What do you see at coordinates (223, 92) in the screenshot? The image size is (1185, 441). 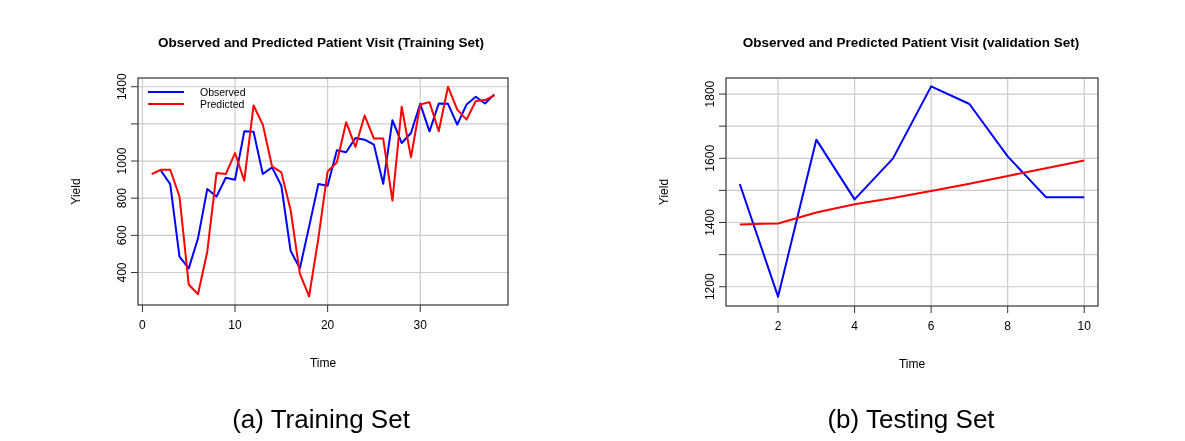 I see `legend-label: Observed` at bounding box center [223, 92].